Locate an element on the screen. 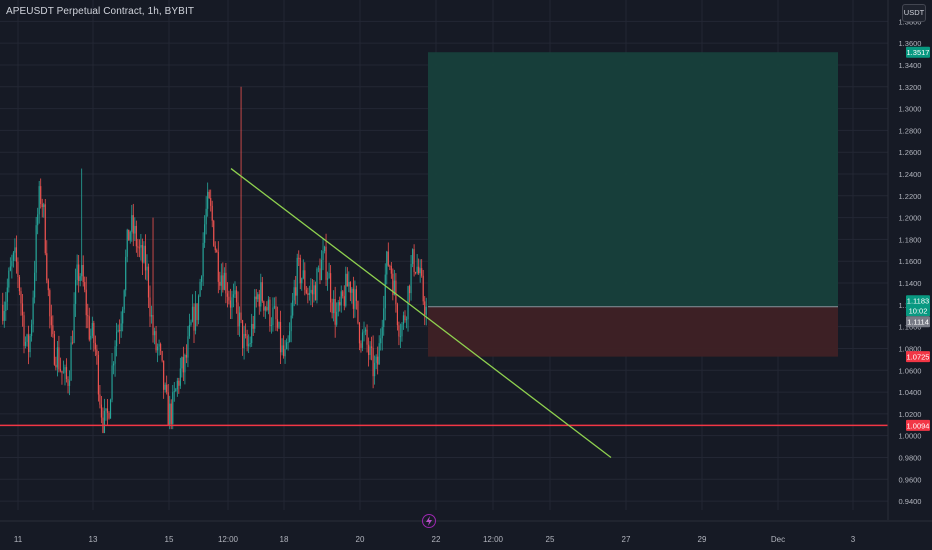  price-tick-label: 0.9400 is located at coordinates (910, 501).